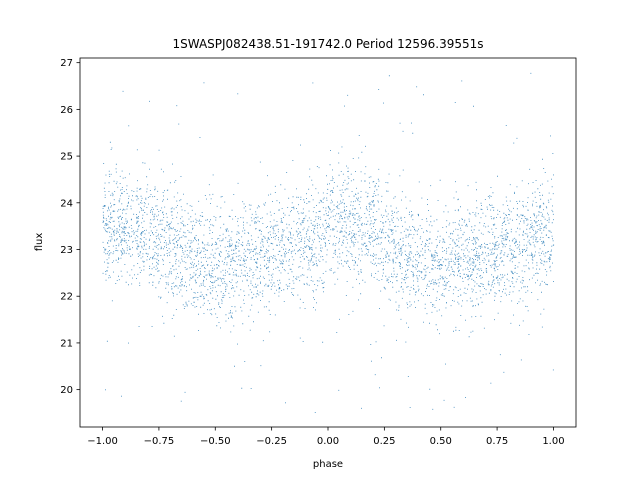 The image size is (640, 480). What do you see at coordinates (215, 441) in the screenshot?
I see `x-tick-label: −0.50` at bounding box center [215, 441].